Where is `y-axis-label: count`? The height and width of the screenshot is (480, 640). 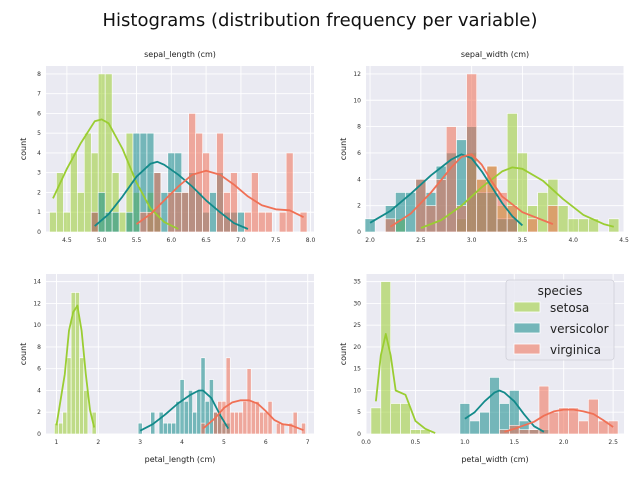 y-axis-label: count is located at coordinates (343, 149).